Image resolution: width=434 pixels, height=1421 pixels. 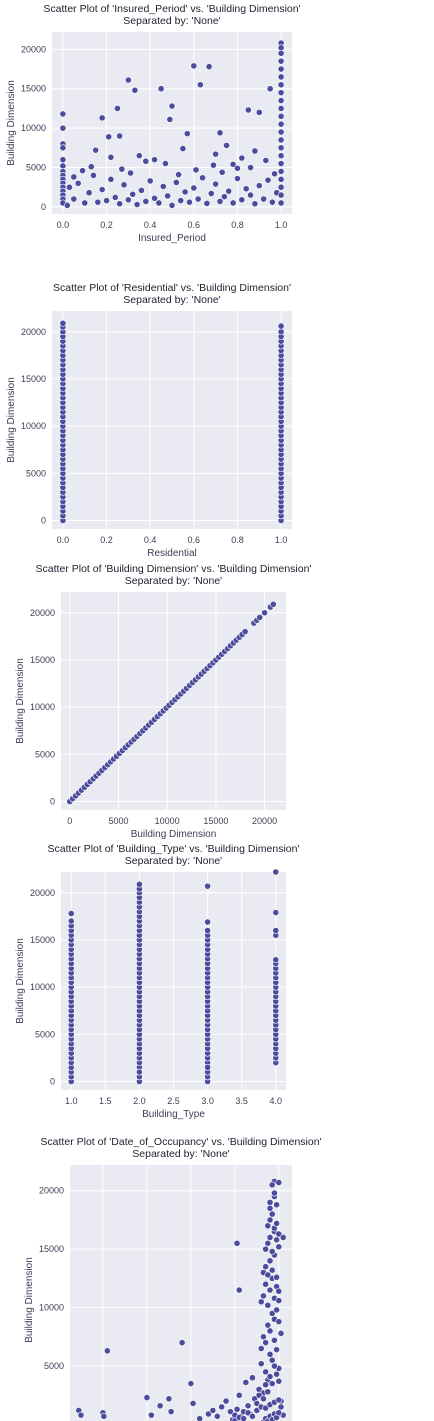 What do you see at coordinates (207, 1101) in the screenshot?
I see `x-tick-label: 3.0` at bounding box center [207, 1101].